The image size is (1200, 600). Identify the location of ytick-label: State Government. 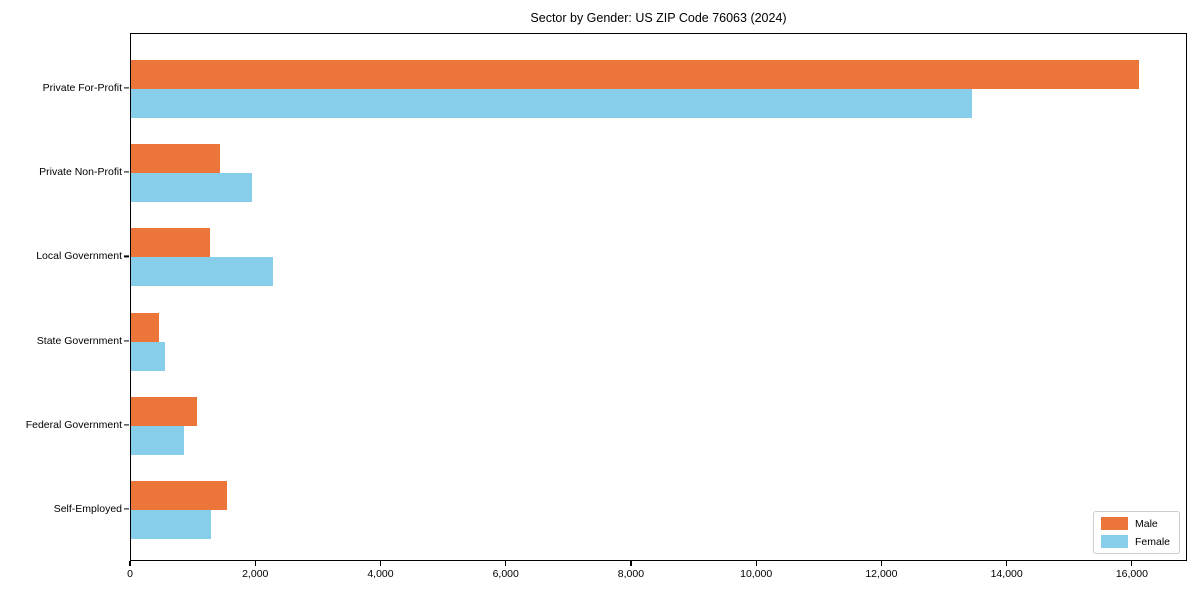
(79, 340).